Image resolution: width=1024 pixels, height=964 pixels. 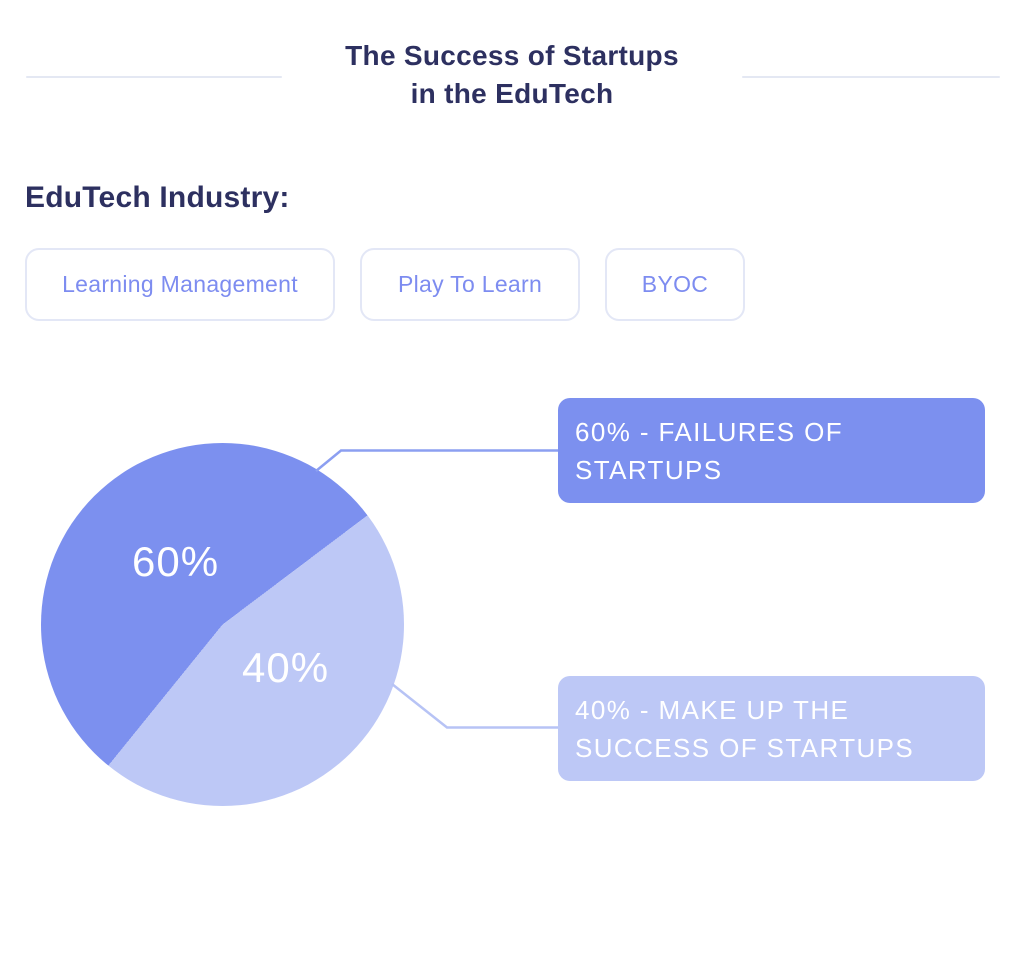 I want to click on page-title: The Success of Startups in the EduTech, so click(x=512, y=75).